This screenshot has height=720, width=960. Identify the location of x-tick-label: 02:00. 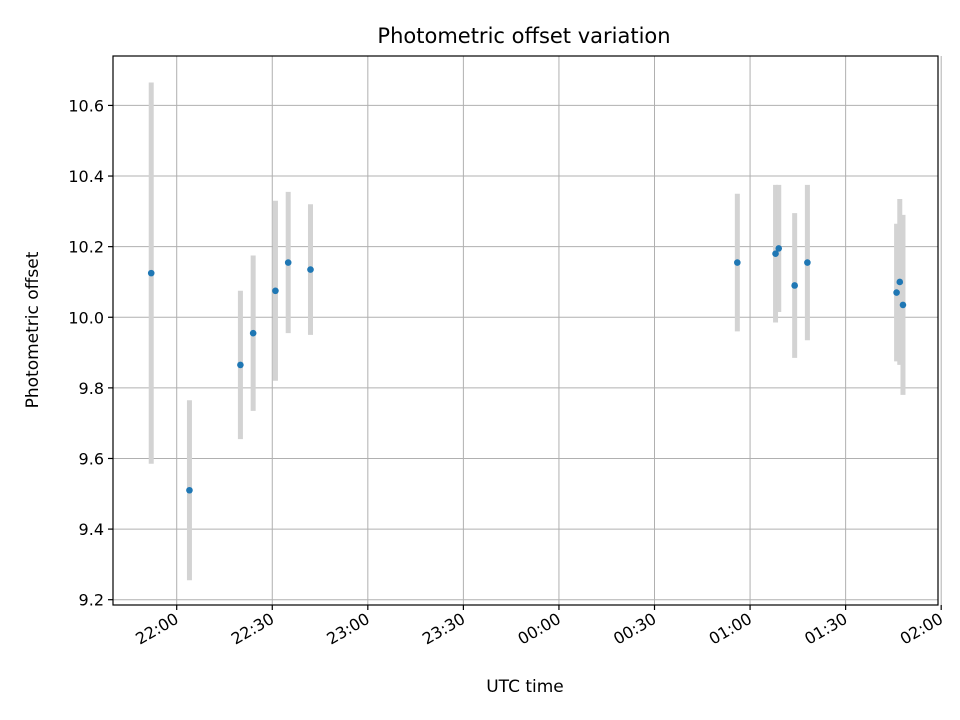
(921, 629).